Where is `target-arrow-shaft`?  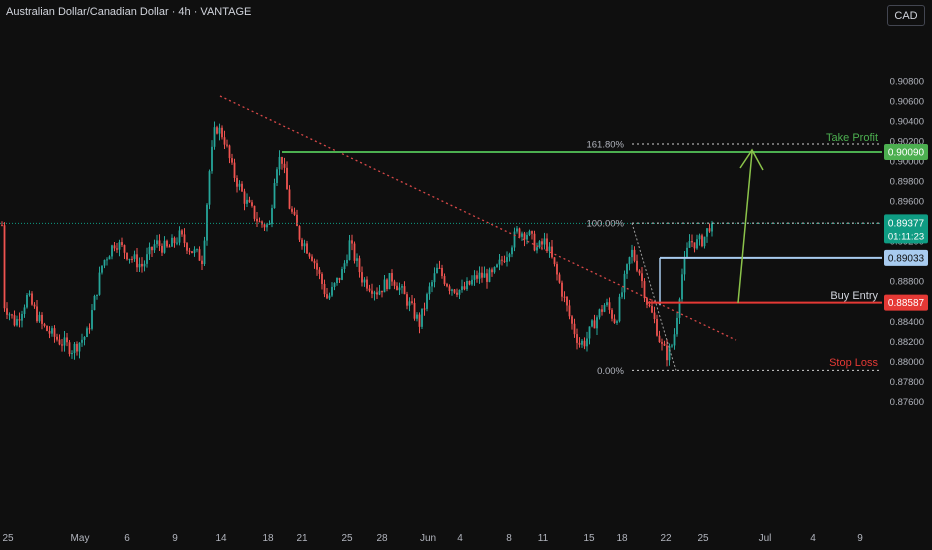
target-arrow-shaft is located at coordinates (745, 227).